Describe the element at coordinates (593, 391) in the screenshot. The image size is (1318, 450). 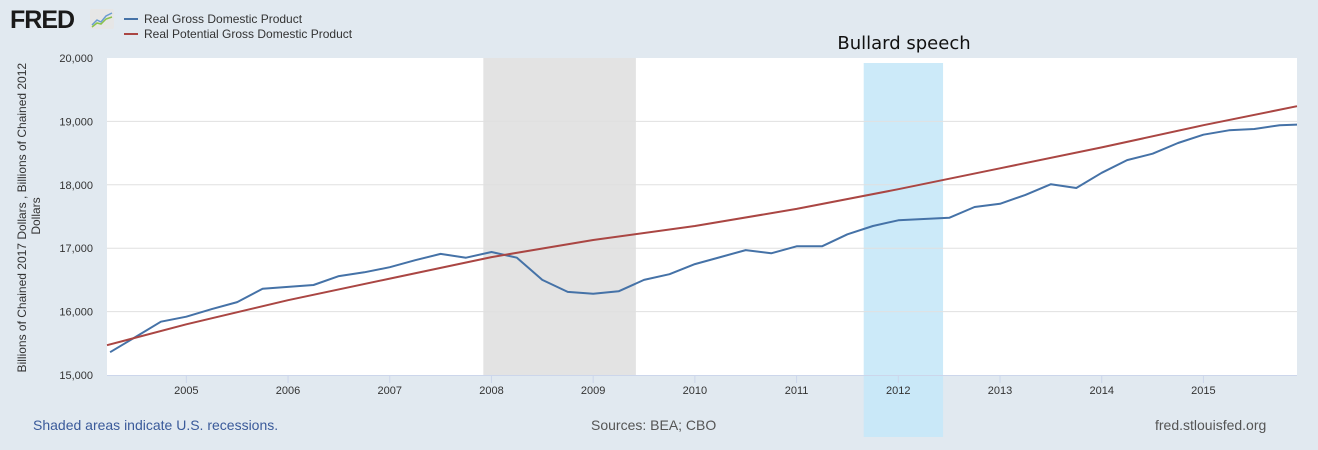
I see `x-tick-label: 2009` at that location.